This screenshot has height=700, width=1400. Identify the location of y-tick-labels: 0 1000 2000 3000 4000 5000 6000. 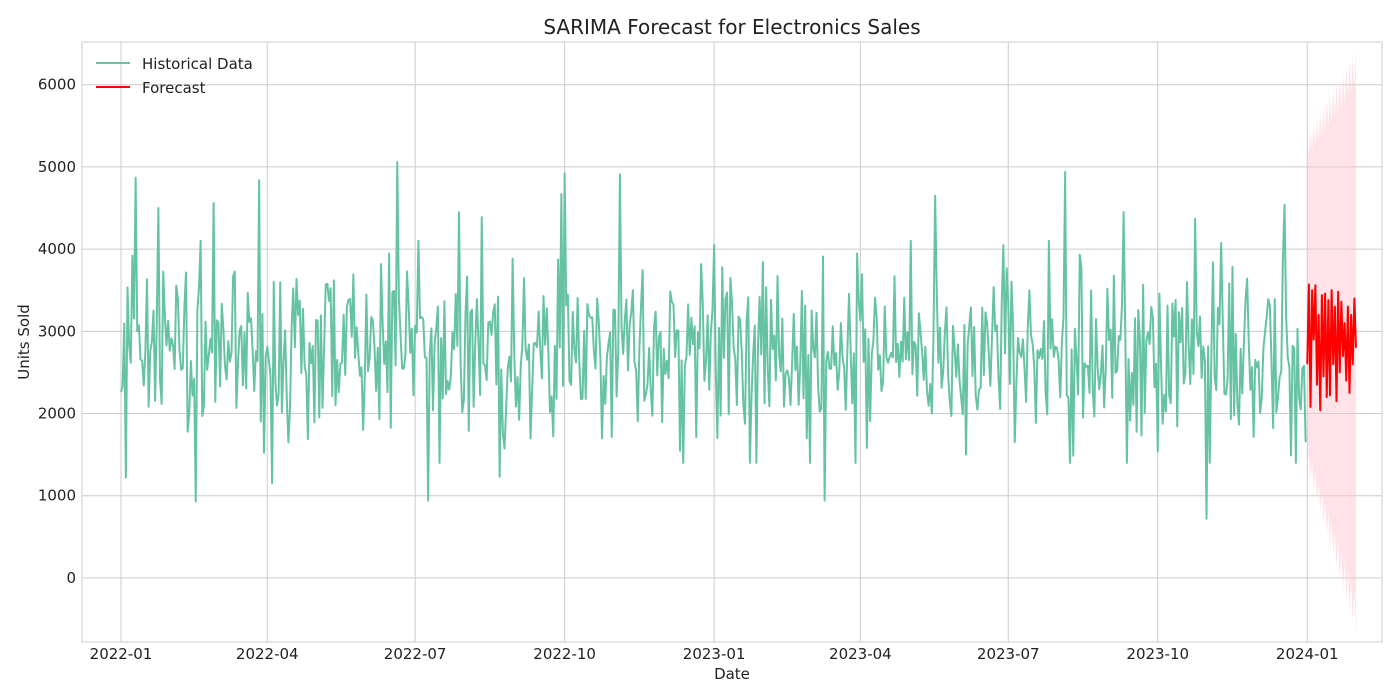
(57, 331).